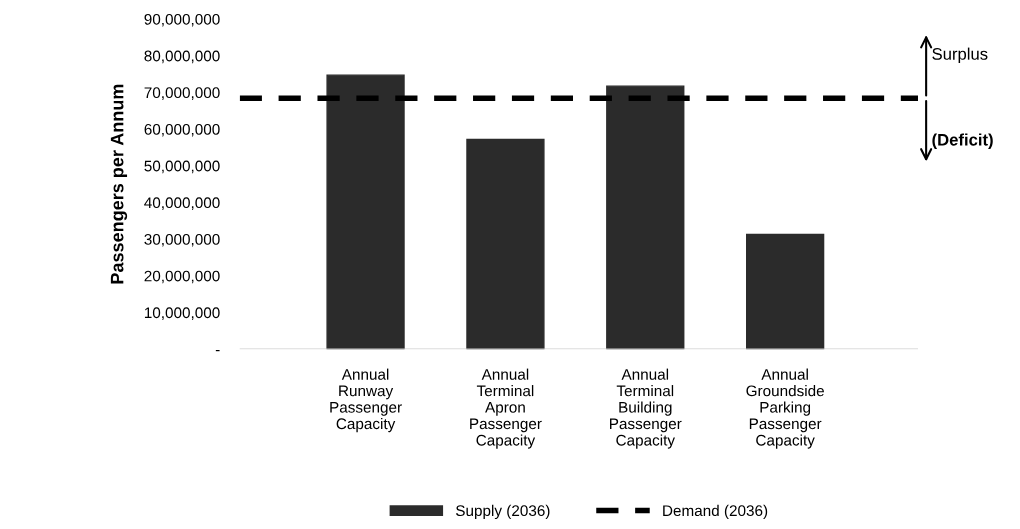  Describe the element at coordinates (119, 184) in the screenshot. I see `y-axis-title: Passengers per Annum` at that location.